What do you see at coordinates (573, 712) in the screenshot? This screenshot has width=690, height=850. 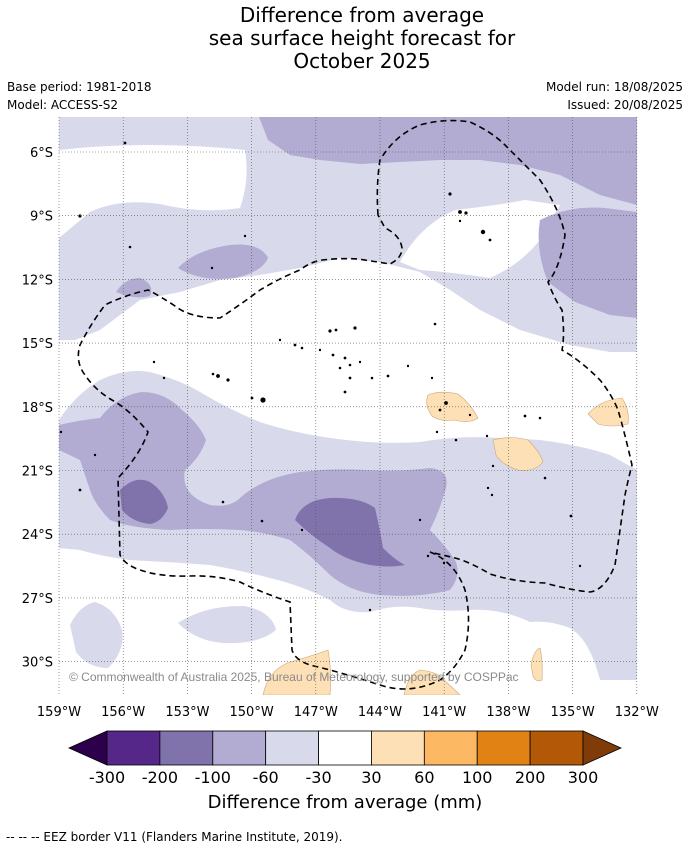 I see `lon-label: 135°W` at bounding box center [573, 712].